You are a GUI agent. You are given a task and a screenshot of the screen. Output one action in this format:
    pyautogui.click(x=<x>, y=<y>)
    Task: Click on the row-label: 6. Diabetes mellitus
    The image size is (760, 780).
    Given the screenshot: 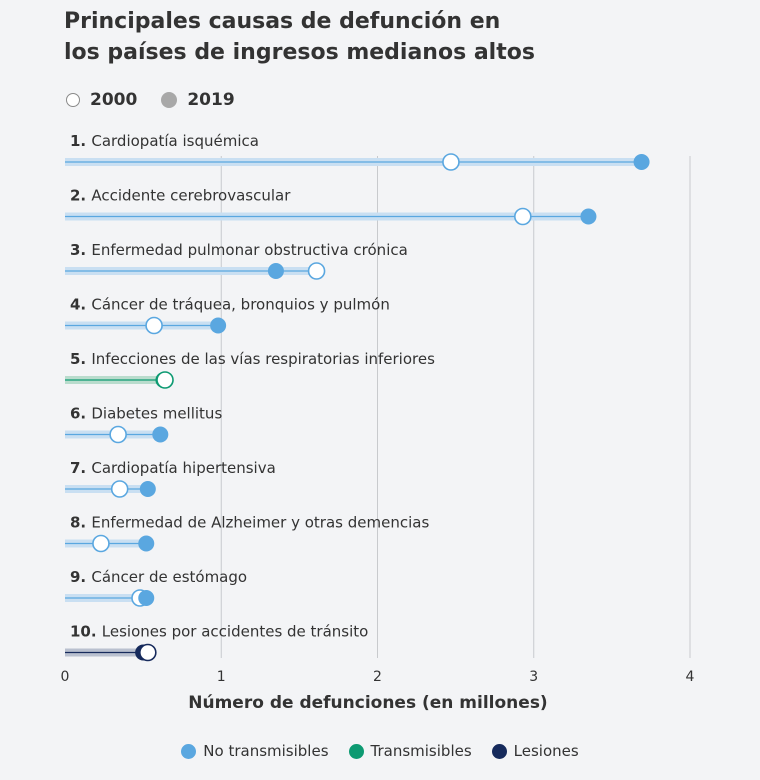 What is the action you would take?
    pyautogui.click(x=146, y=414)
    